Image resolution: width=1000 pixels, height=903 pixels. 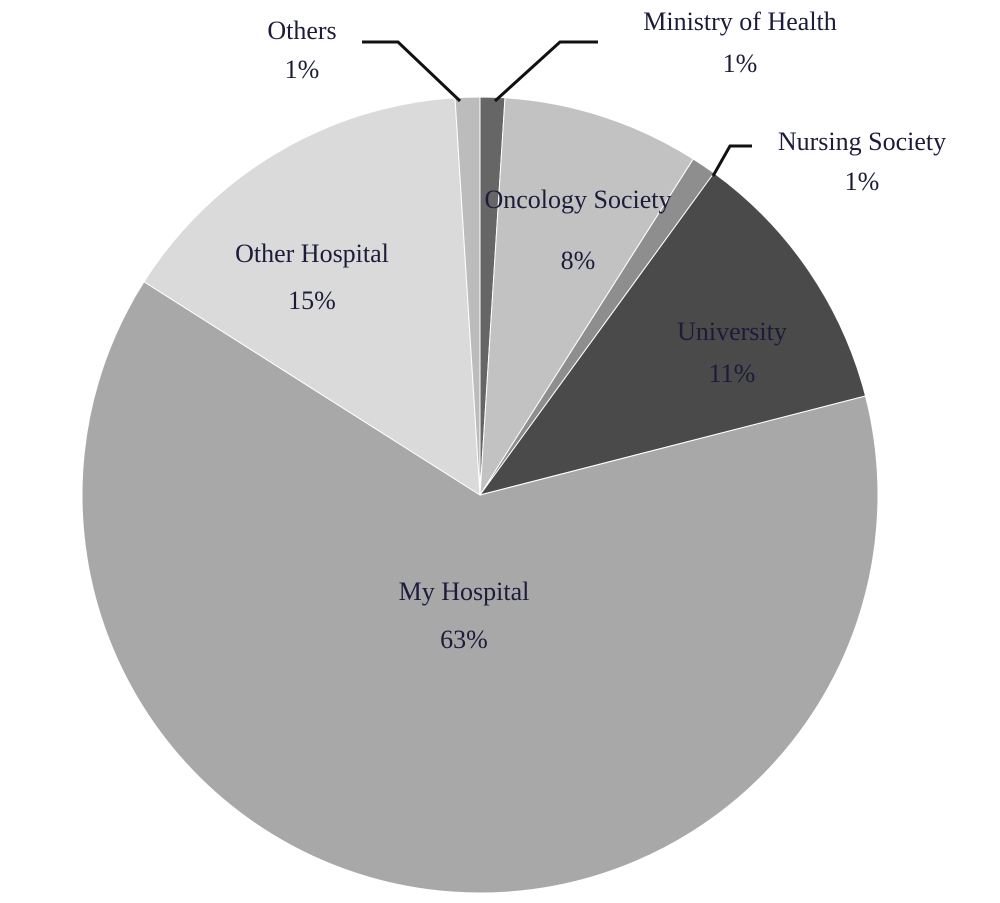 What do you see at coordinates (732, 373) in the screenshot?
I see `slice-value-label: 11%` at bounding box center [732, 373].